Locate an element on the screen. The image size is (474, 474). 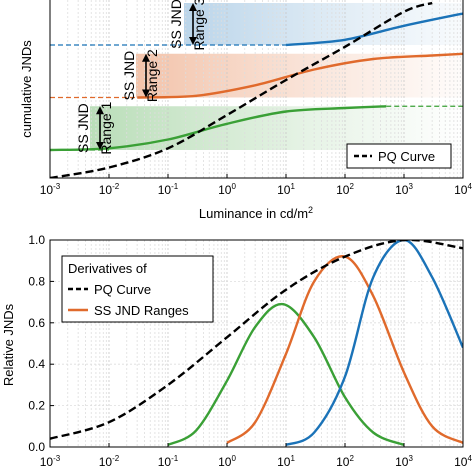
legend: Derivatives of PQ Curve SS JND Ranges is located at coordinates (137, 289).